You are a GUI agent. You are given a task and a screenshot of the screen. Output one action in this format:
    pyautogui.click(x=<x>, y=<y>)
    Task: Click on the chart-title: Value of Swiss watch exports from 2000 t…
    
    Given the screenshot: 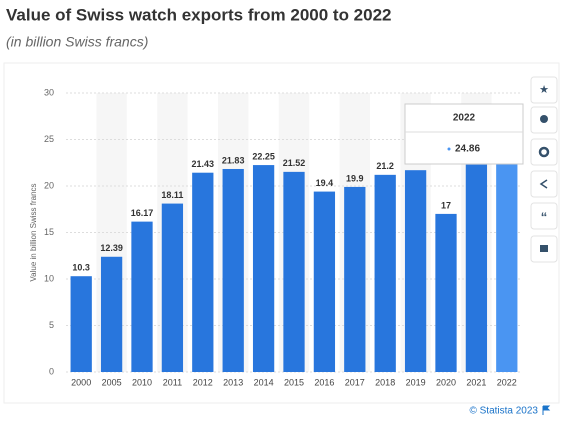 What is the action you would take?
    pyautogui.click(x=199, y=14)
    